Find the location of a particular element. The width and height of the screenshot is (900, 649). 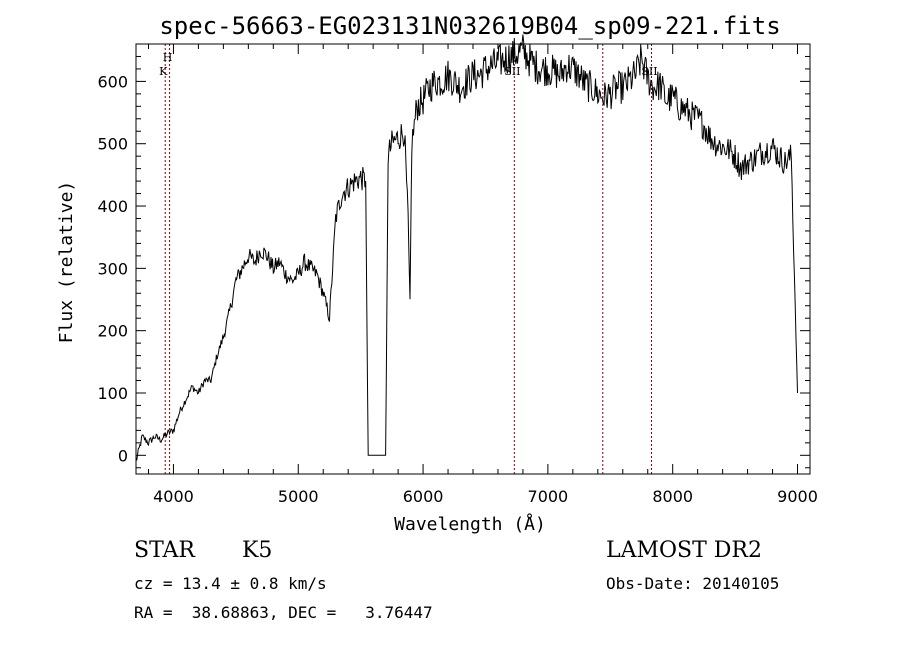

y-tick-label: 300 is located at coordinates (112, 268).